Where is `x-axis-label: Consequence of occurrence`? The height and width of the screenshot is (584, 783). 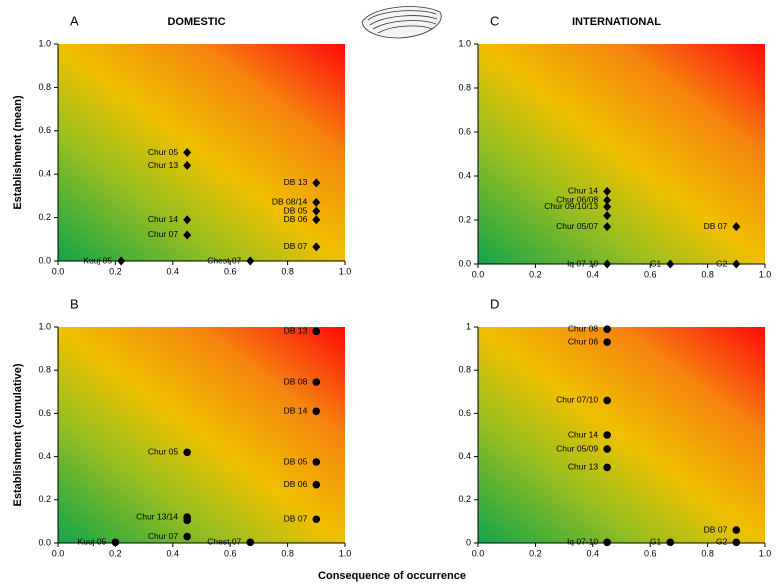
x-axis-label: Consequence of occurrence is located at coordinates (392, 576).